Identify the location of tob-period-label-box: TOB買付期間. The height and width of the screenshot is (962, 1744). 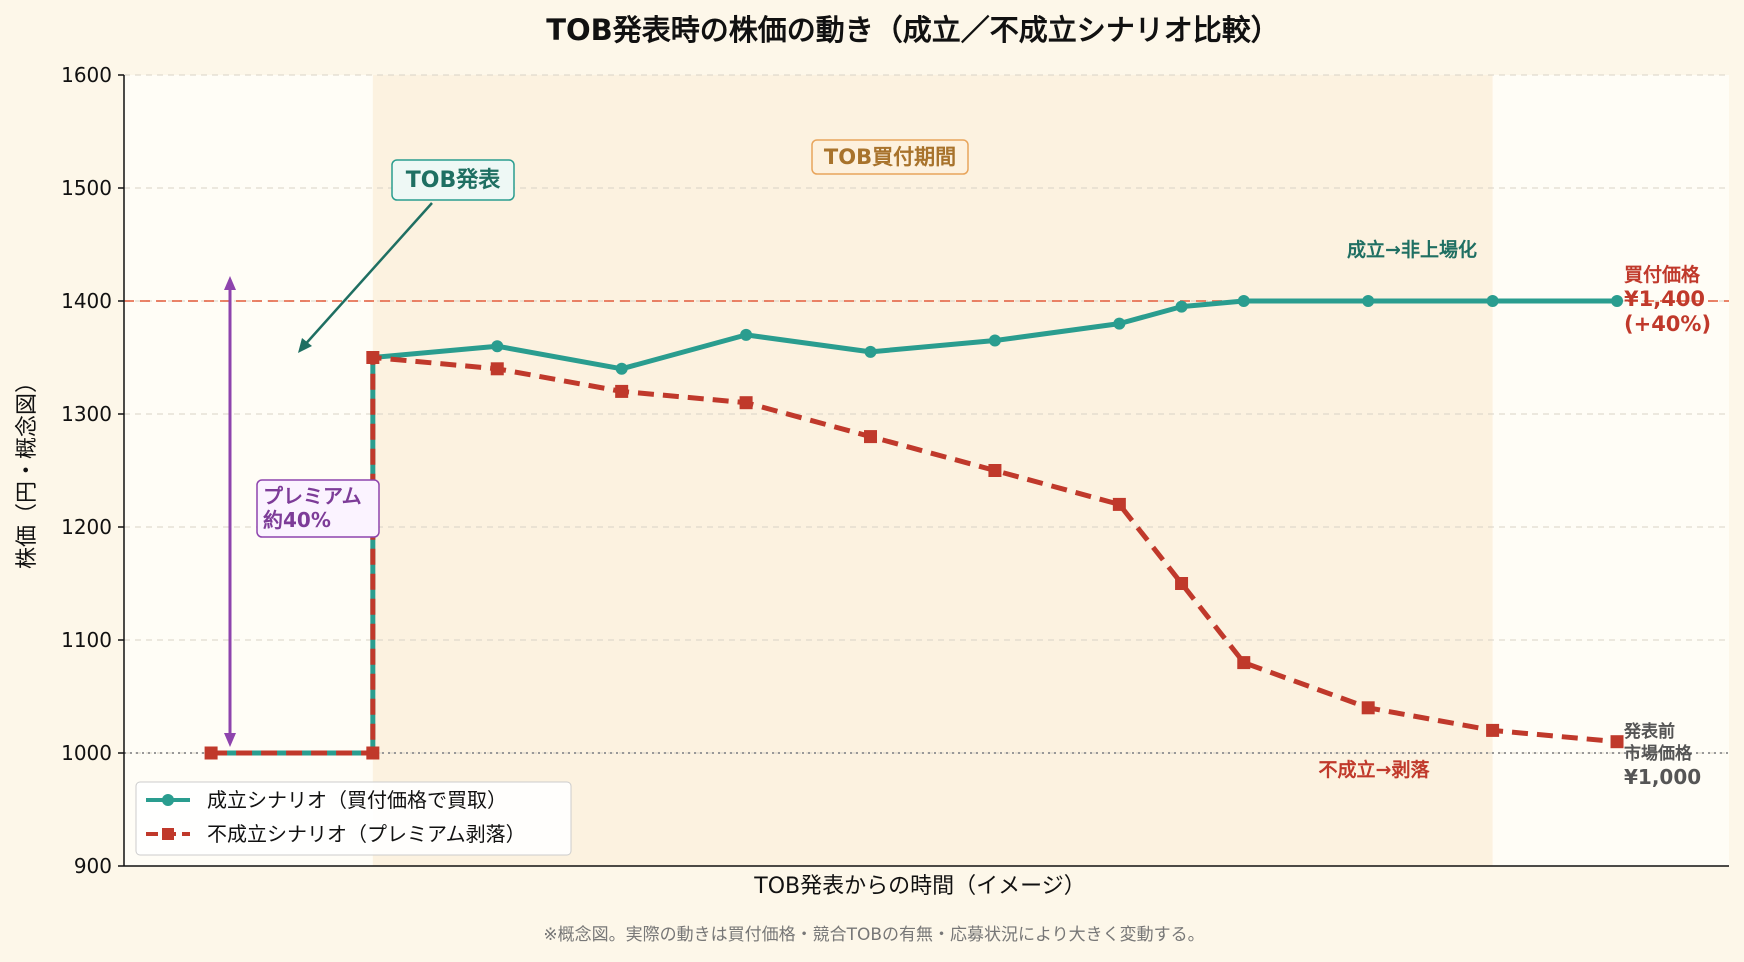
(890, 157).